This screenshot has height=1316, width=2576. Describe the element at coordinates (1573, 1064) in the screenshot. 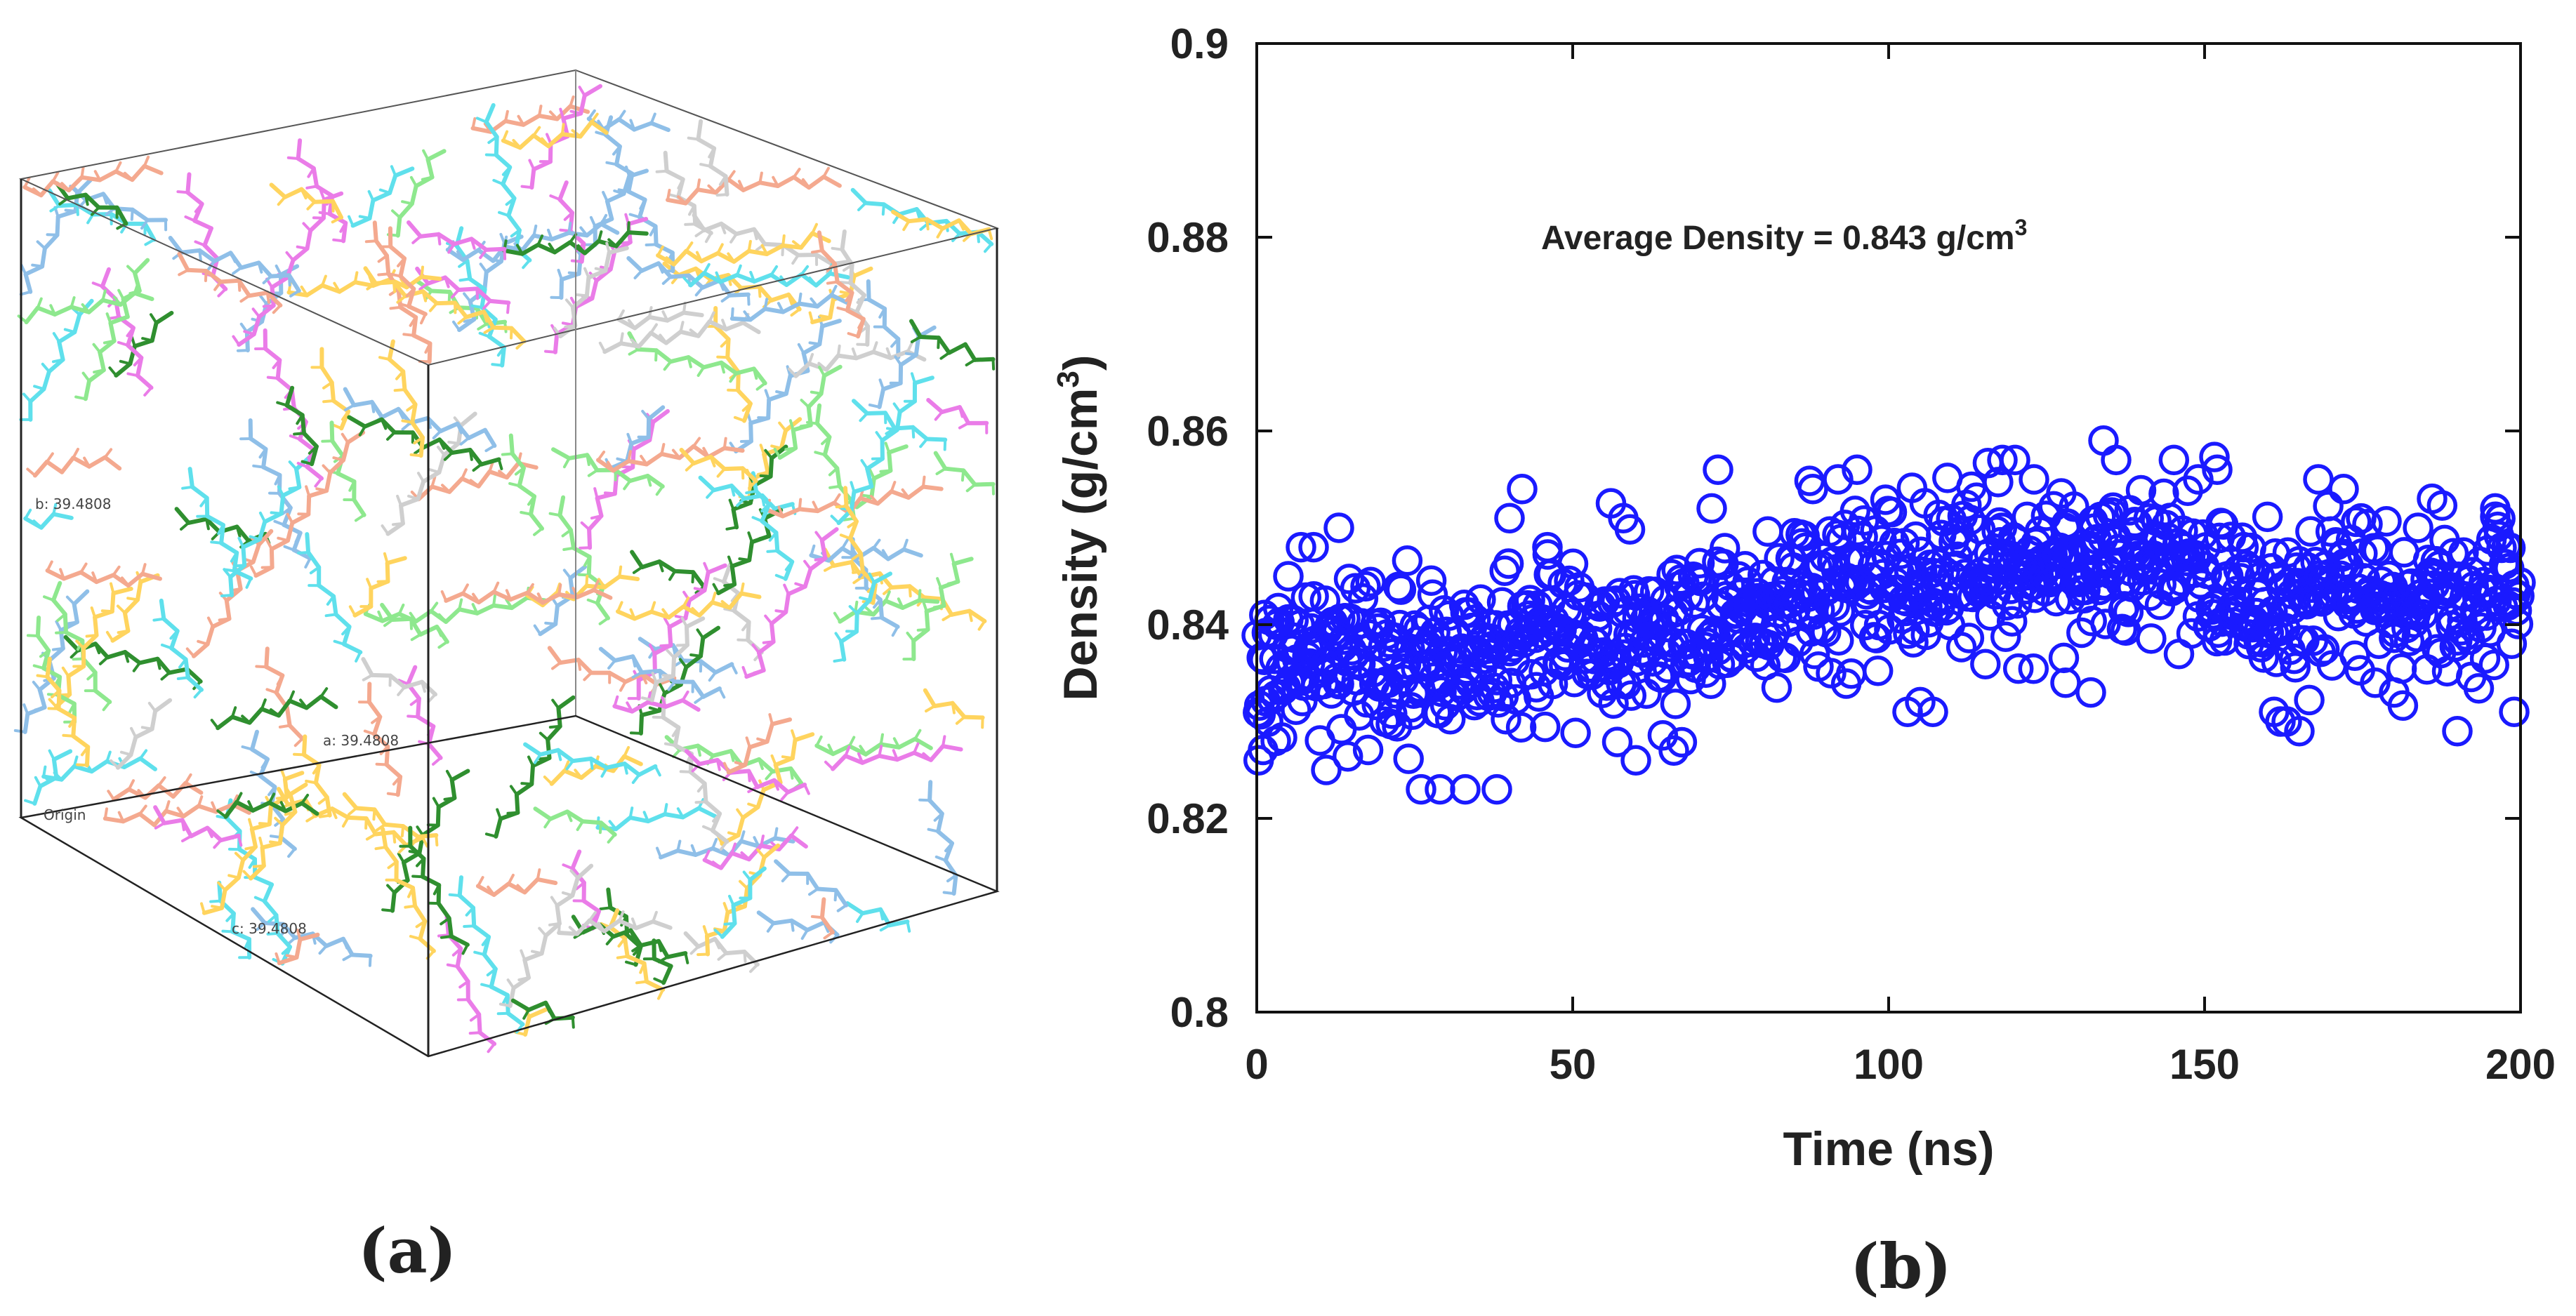

I see `x-tick-label: 50` at that location.